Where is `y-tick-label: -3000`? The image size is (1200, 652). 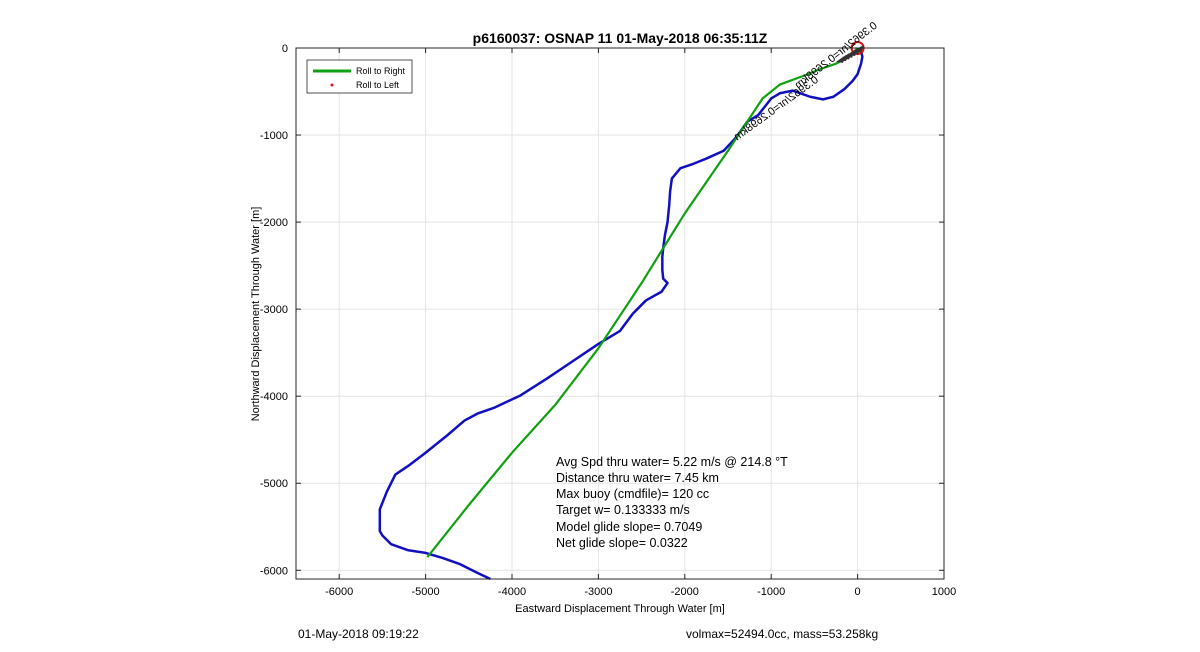 y-tick-label: -3000 is located at coordinates (274, 310).